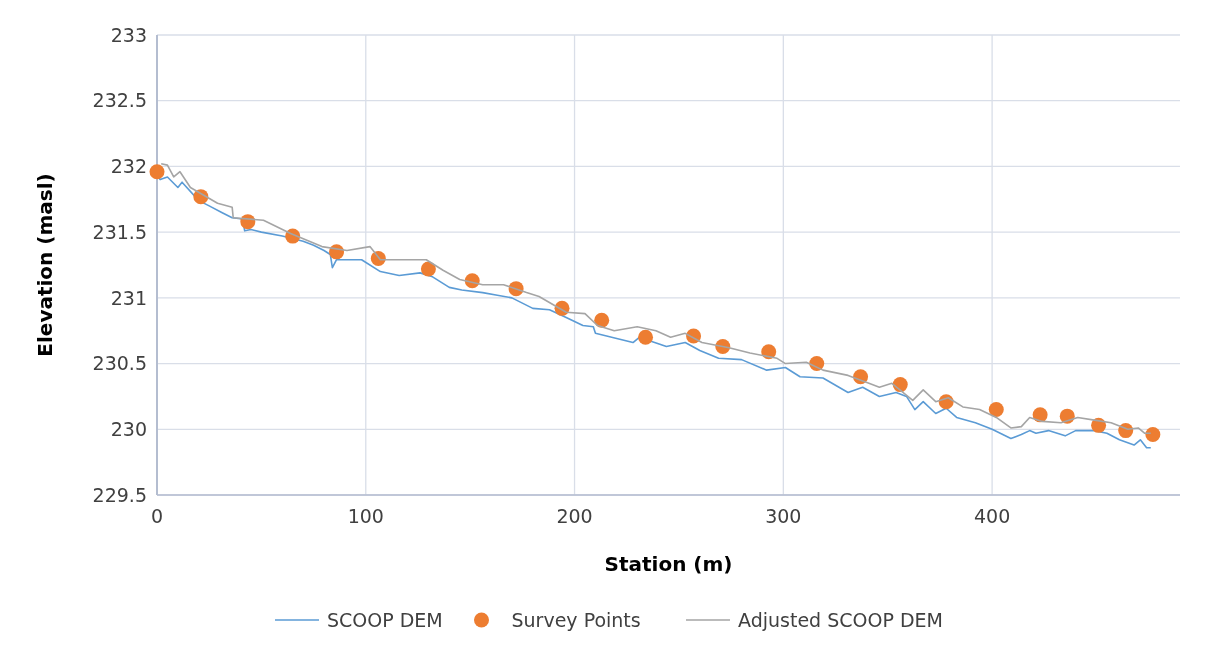  What do you see at coordinates (574, 516) in the screenshot?
I see `x-tick-label: 200` at bounding box center [574, 516].